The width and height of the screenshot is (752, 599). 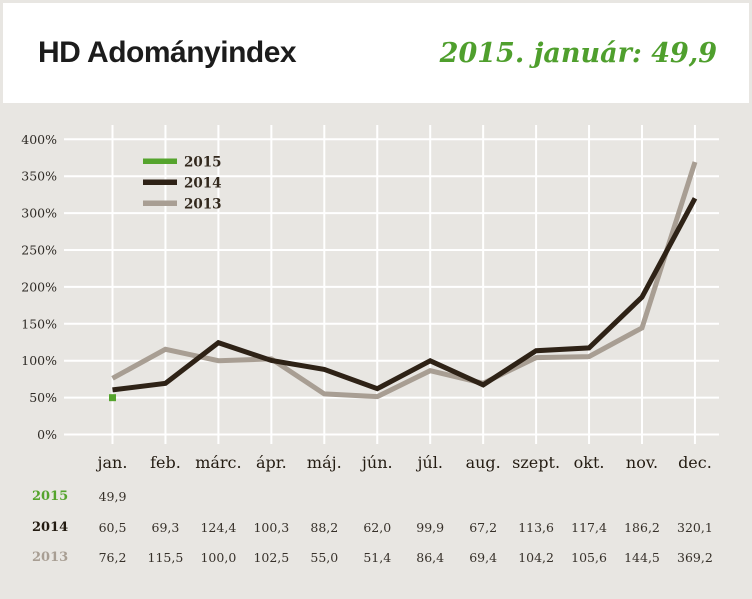 I want to click on x-axis-label: dec., so click(x=695, y=462).